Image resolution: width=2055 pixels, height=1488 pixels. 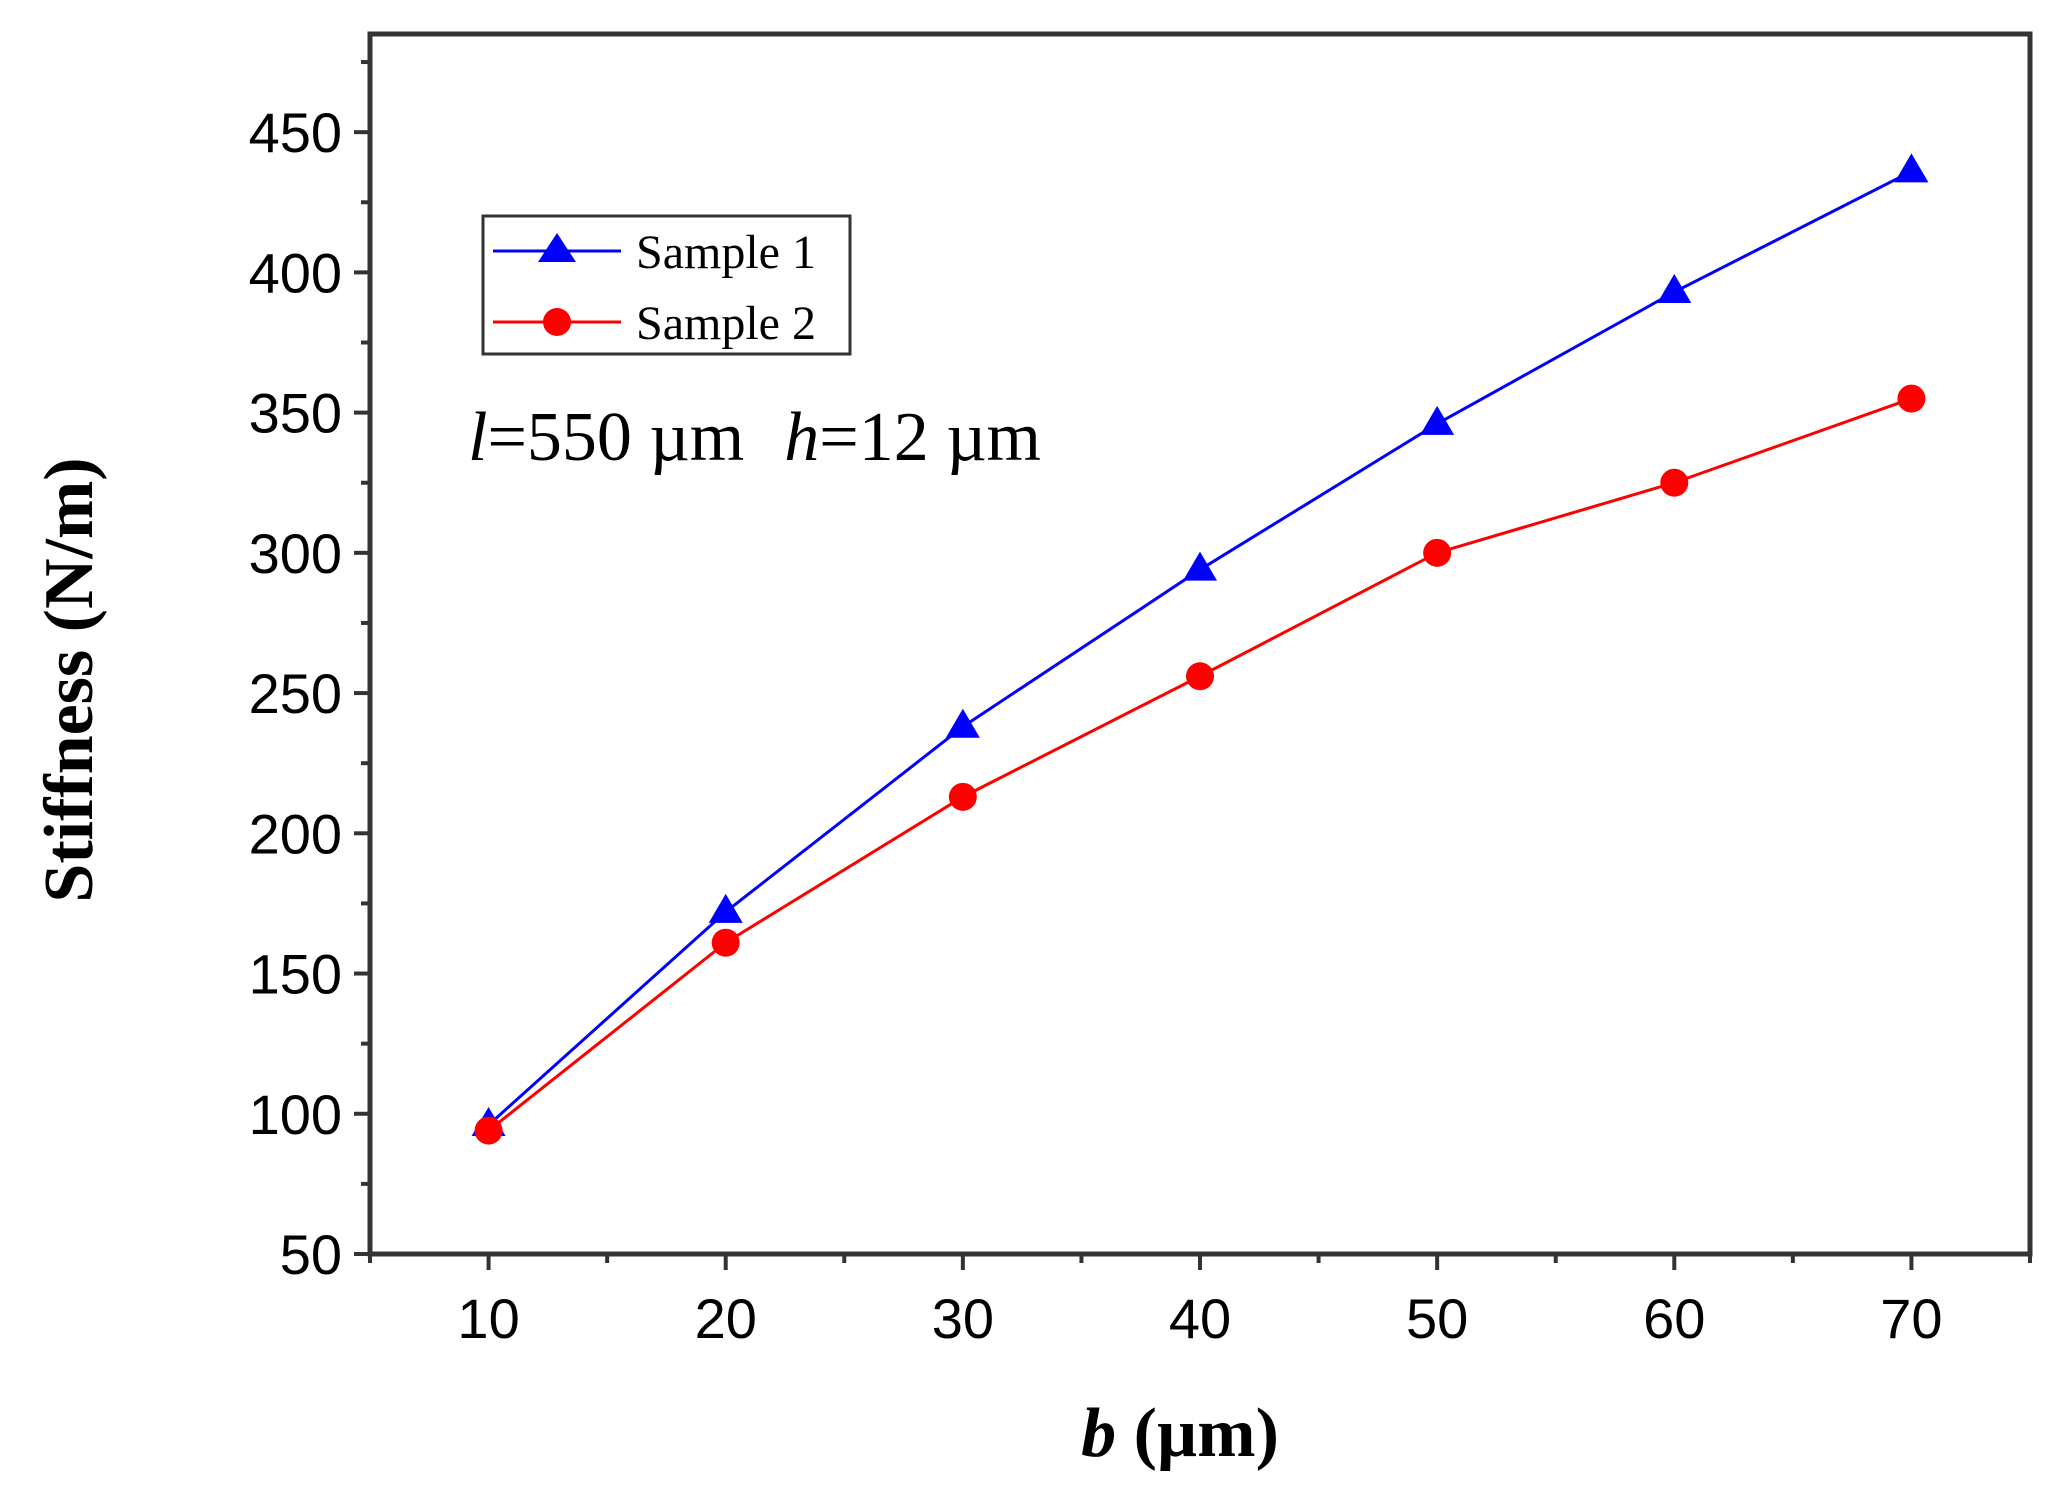 I want to click on y-tick-label: 100, so click(x=295, y=1114).